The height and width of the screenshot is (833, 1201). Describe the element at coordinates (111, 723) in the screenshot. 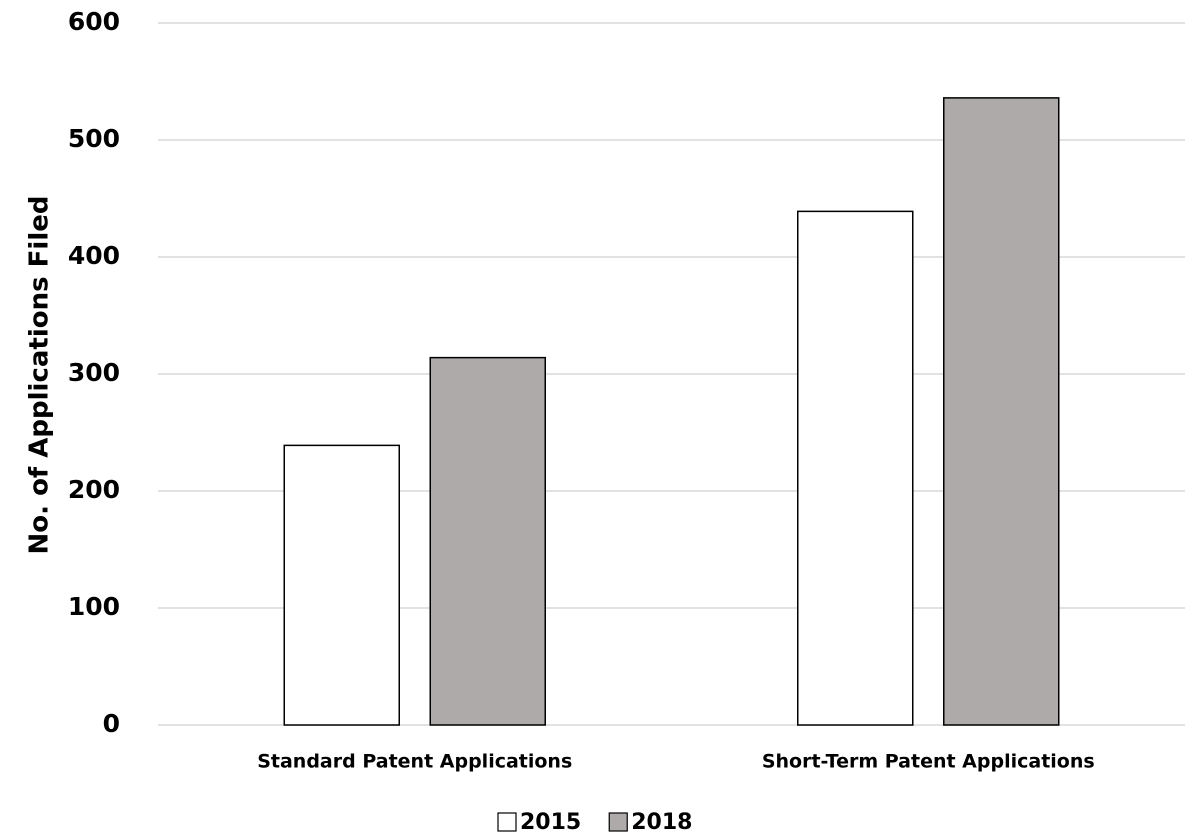

I see `y-tick-label: 0` at that location.